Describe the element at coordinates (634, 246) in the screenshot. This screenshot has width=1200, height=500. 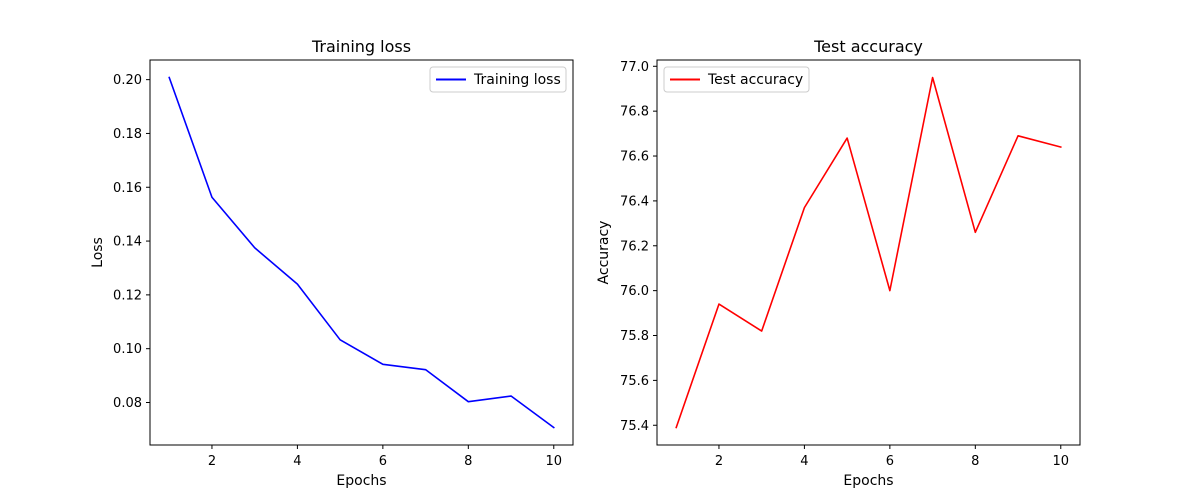
I see `y-tick-label: 76.2` at that location.